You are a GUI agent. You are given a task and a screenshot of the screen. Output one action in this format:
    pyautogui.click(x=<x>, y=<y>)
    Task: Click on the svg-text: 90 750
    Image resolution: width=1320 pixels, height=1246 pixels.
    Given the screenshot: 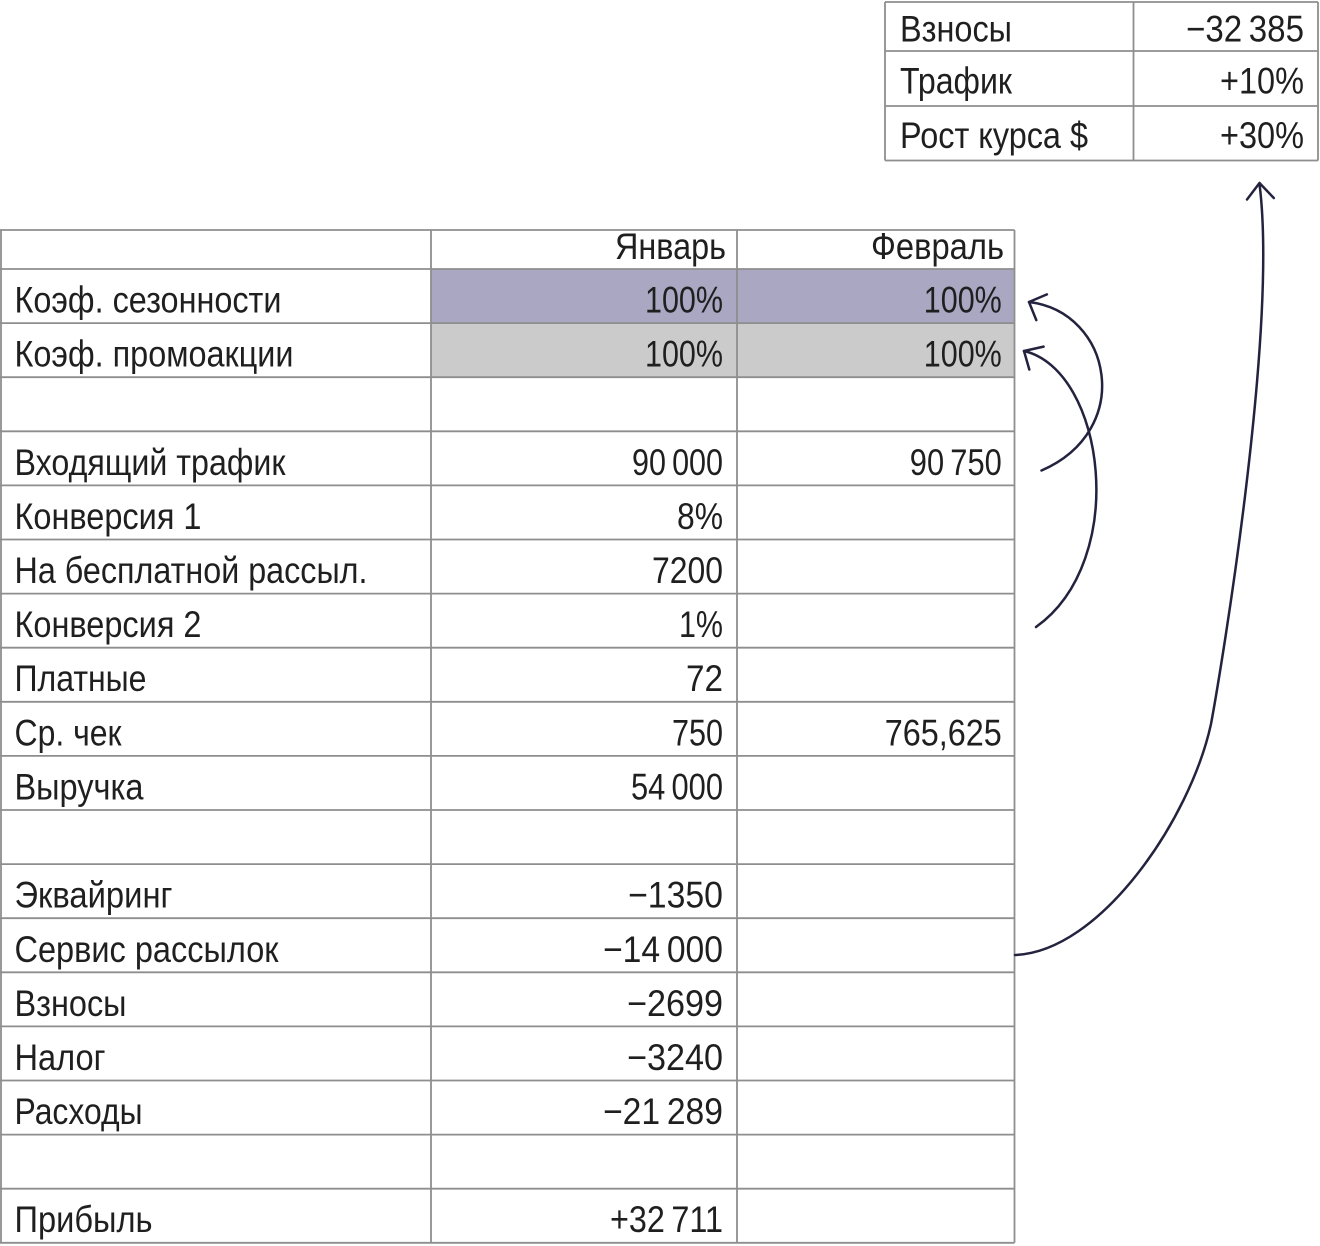 What is the action you would take?
    pyautogui.click(x=956, y=462)
    